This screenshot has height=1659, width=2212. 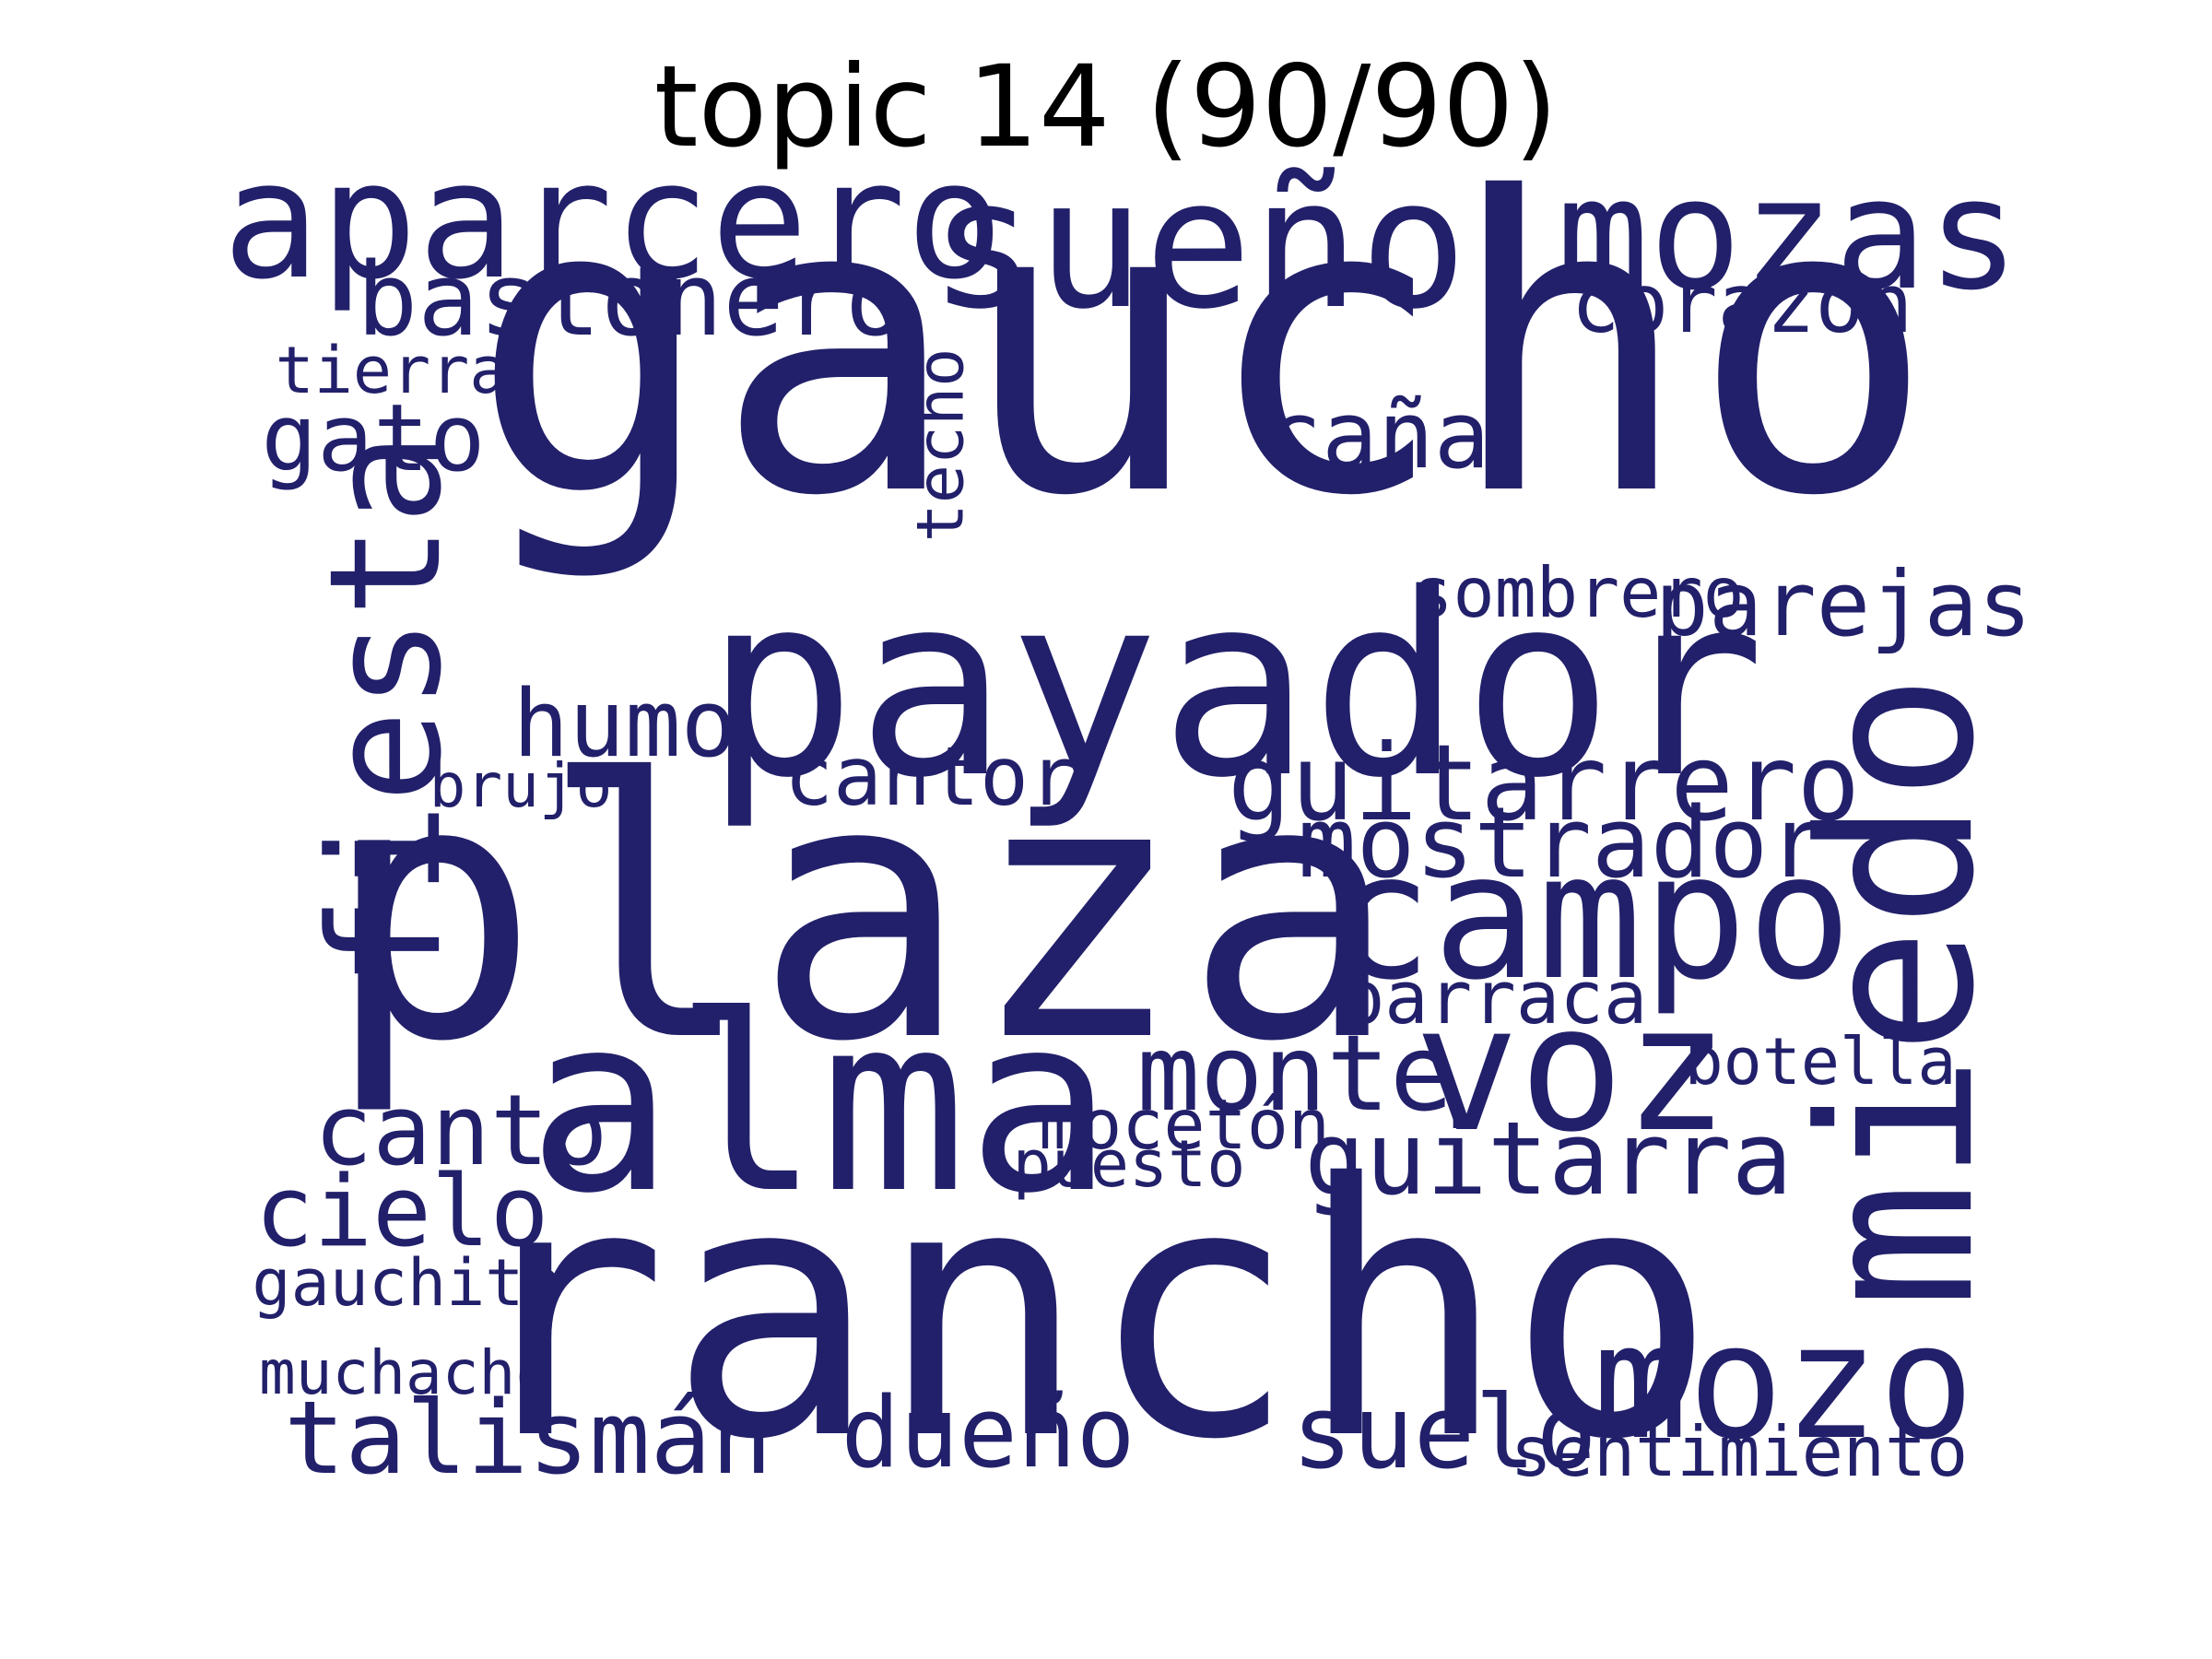 I want to click on word-sentimiento: sentimiento, so click(x=1739, y=1451).